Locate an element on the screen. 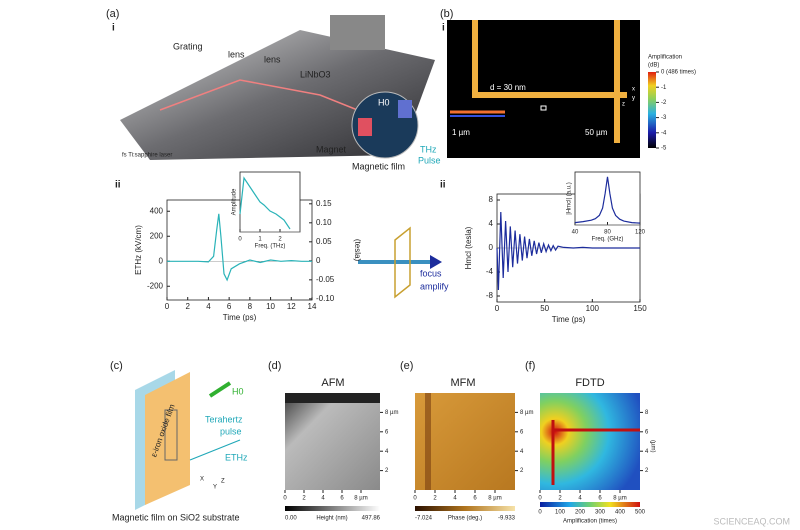 The height and width of the screenshot is (530, 800). film is located at coordinates (167, 438).